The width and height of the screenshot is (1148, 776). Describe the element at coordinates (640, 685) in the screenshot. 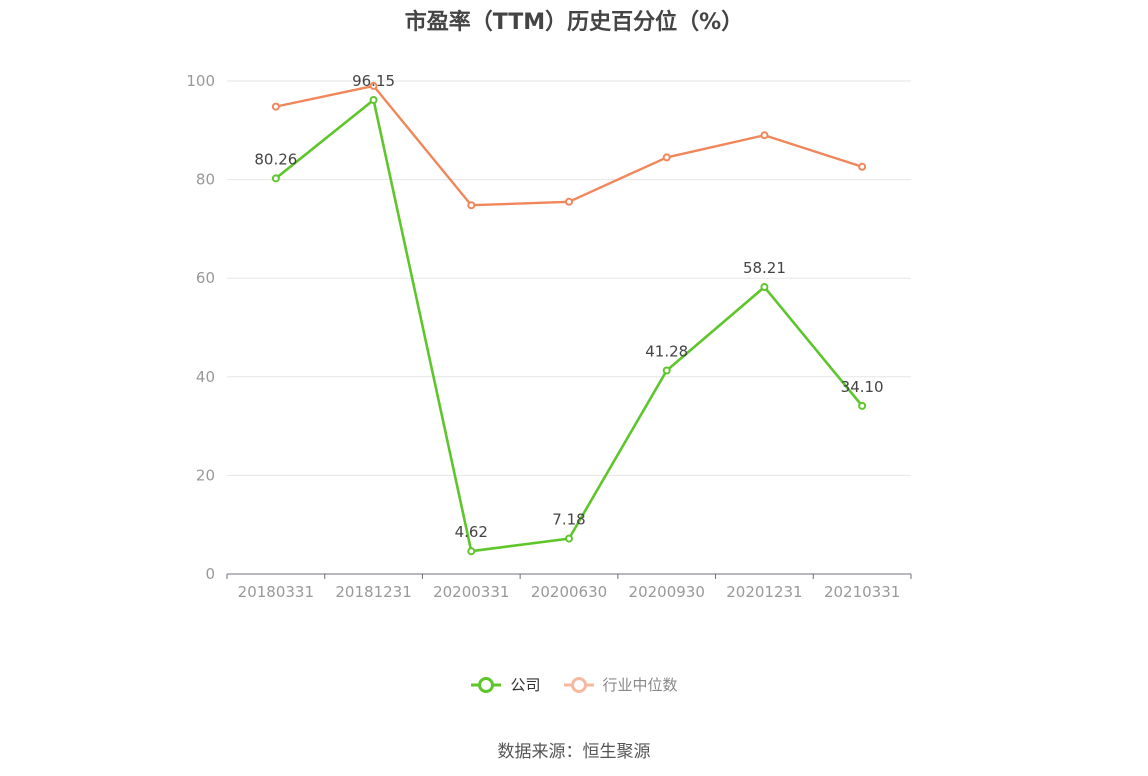

I see `legend-label-industry: 行业中位数` at that location.